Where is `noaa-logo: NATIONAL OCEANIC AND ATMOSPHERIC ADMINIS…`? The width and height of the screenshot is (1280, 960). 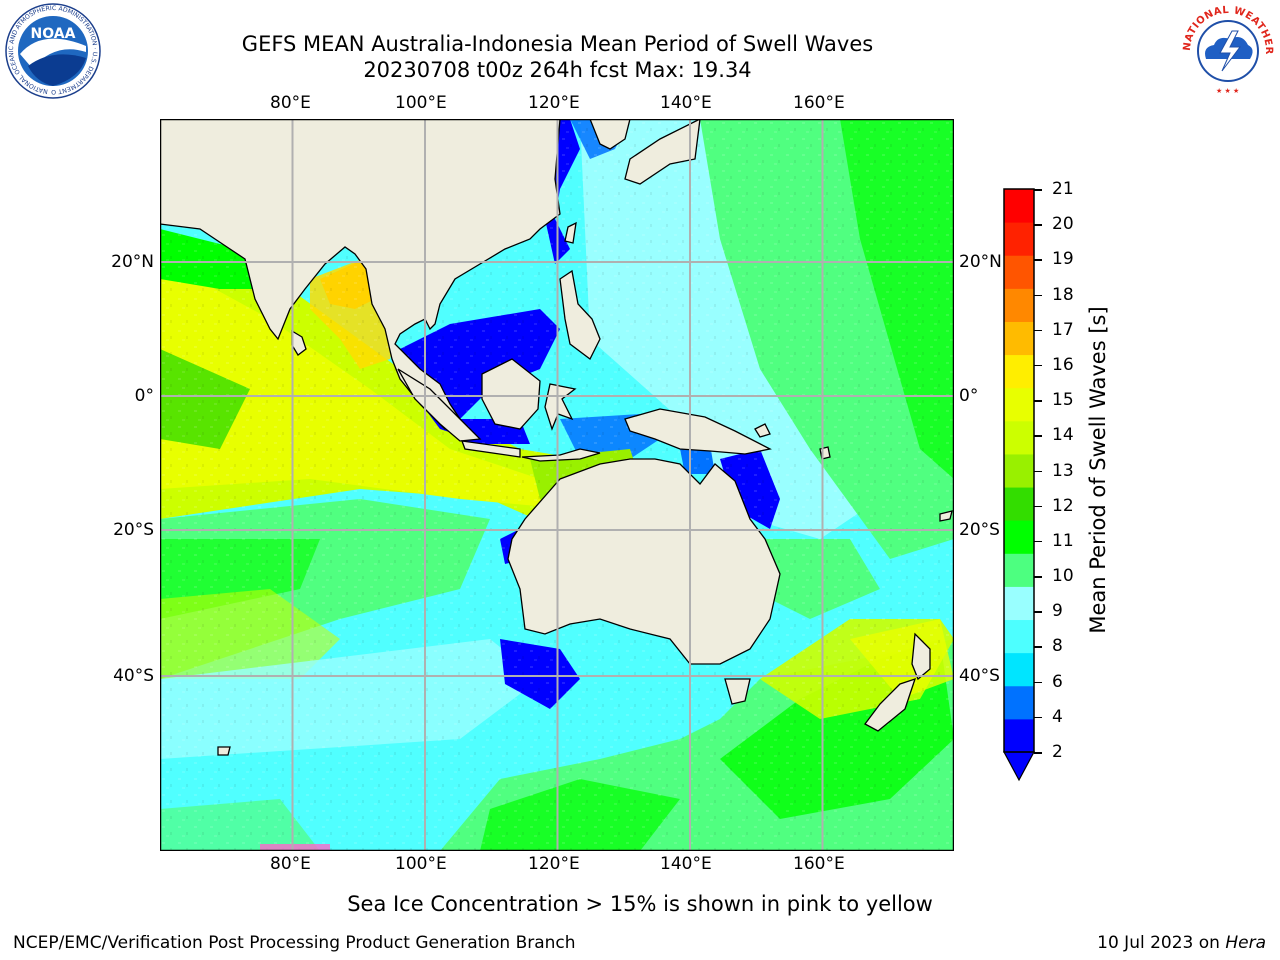 noaa-logo: NATIONAL OCEANIC AND ATMOSPHERIC ADMINIS… is located at coordinates (51, 50).